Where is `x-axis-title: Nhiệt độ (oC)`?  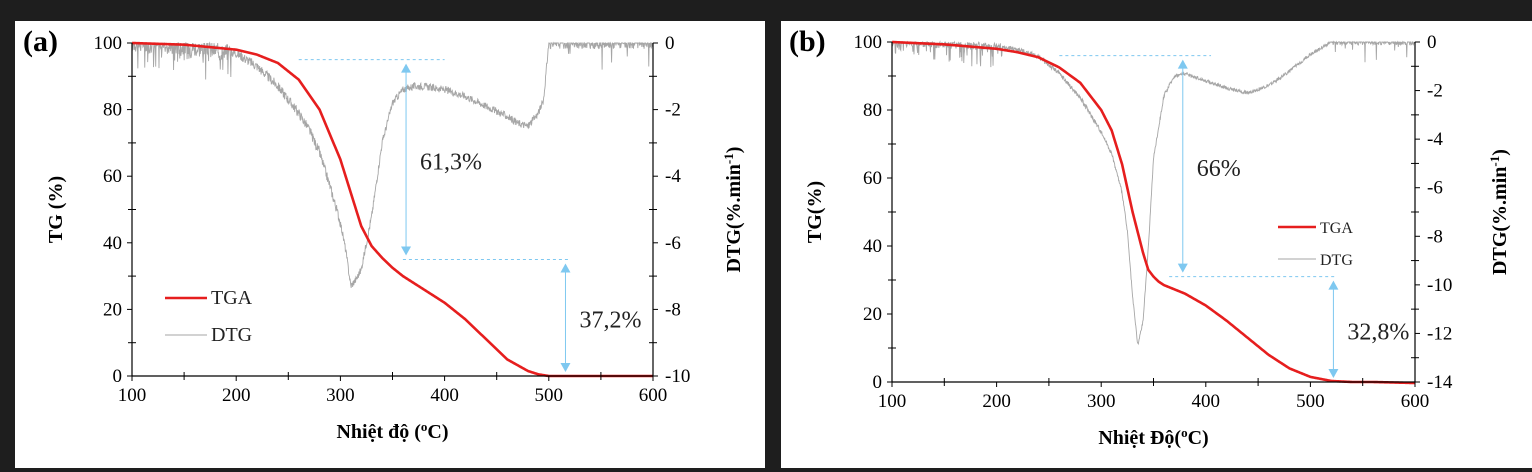
x-axis-title: Nhiệt độ (oC) is located at coordinates (392, 431).